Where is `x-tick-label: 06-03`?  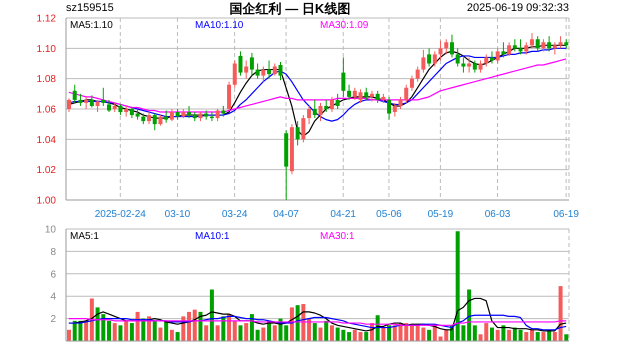
x-tick-label: 06-03 is located at coordinates (497, 214).